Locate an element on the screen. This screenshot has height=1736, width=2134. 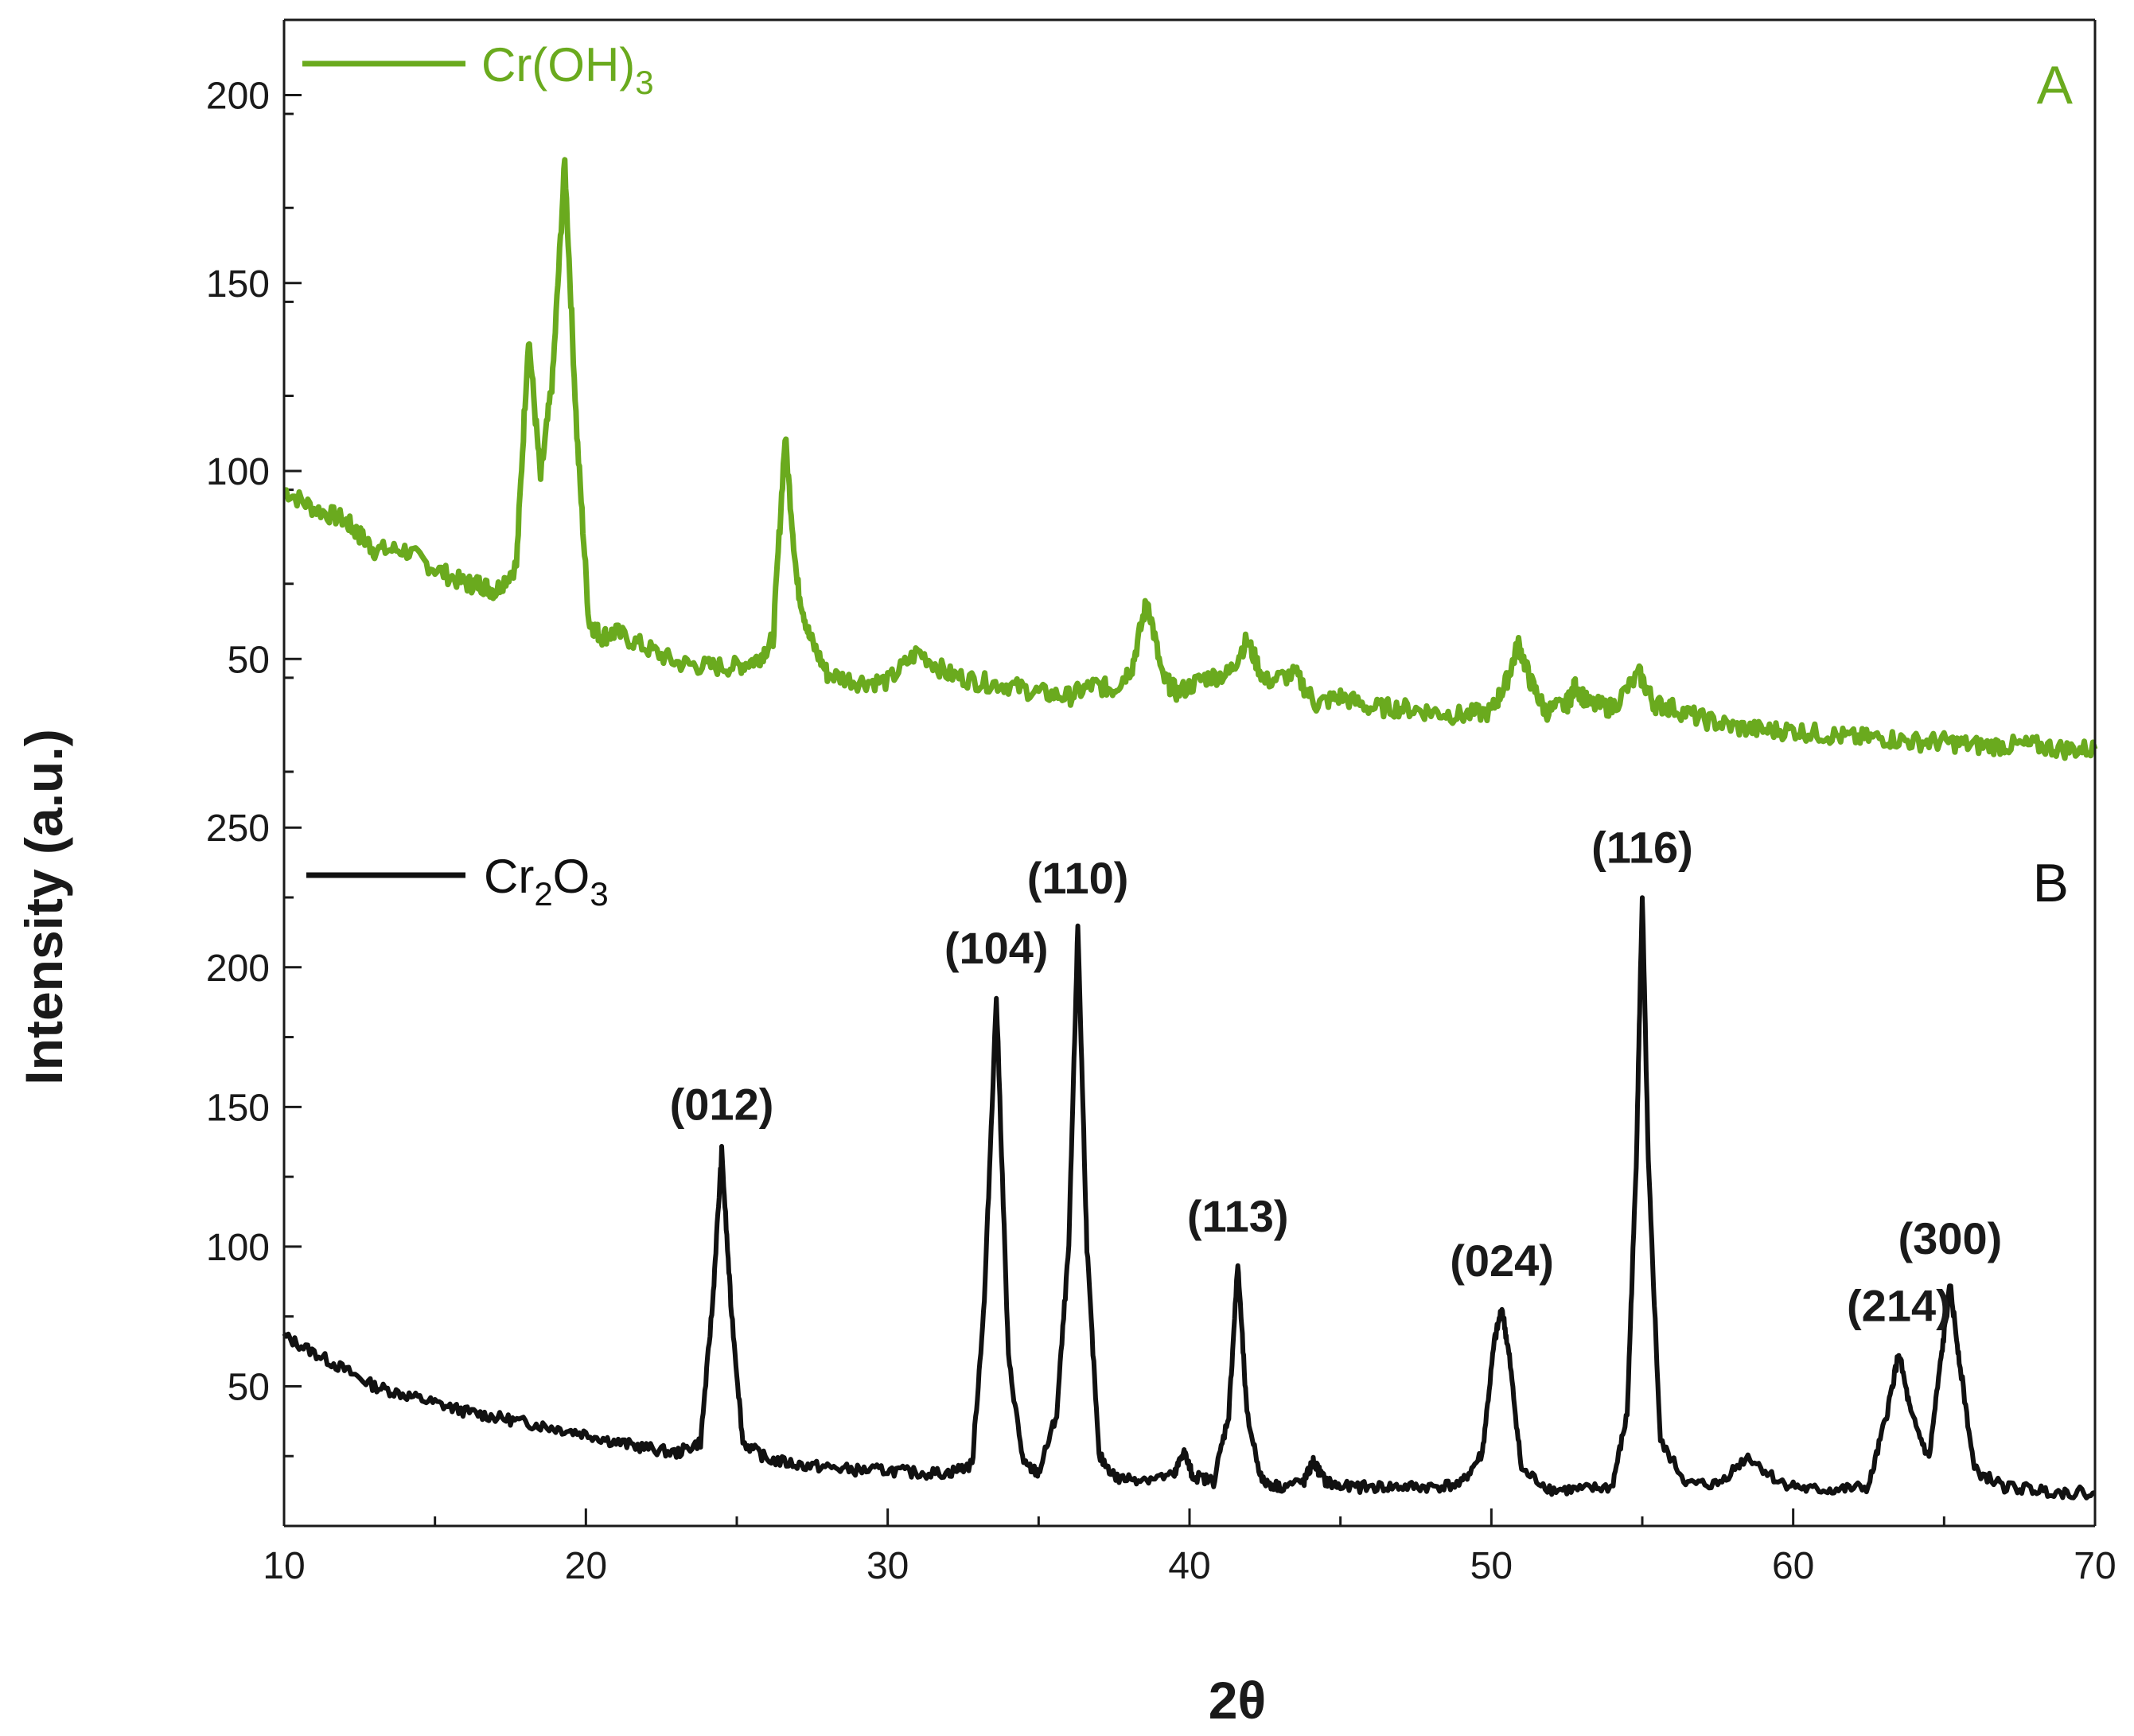
x-tick-label: 30 is located at coordinates (887, 1566).